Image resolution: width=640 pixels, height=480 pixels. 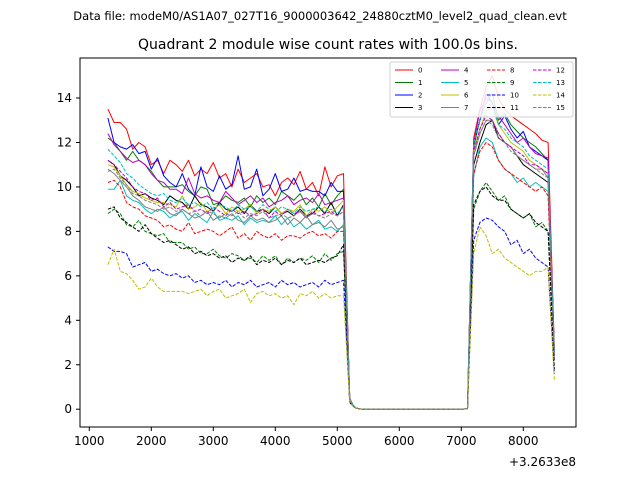 What do you see at coordinates (68, 320) in the screenshot?
I see `y-tick-label: 4` at bounding box center [68, 320].